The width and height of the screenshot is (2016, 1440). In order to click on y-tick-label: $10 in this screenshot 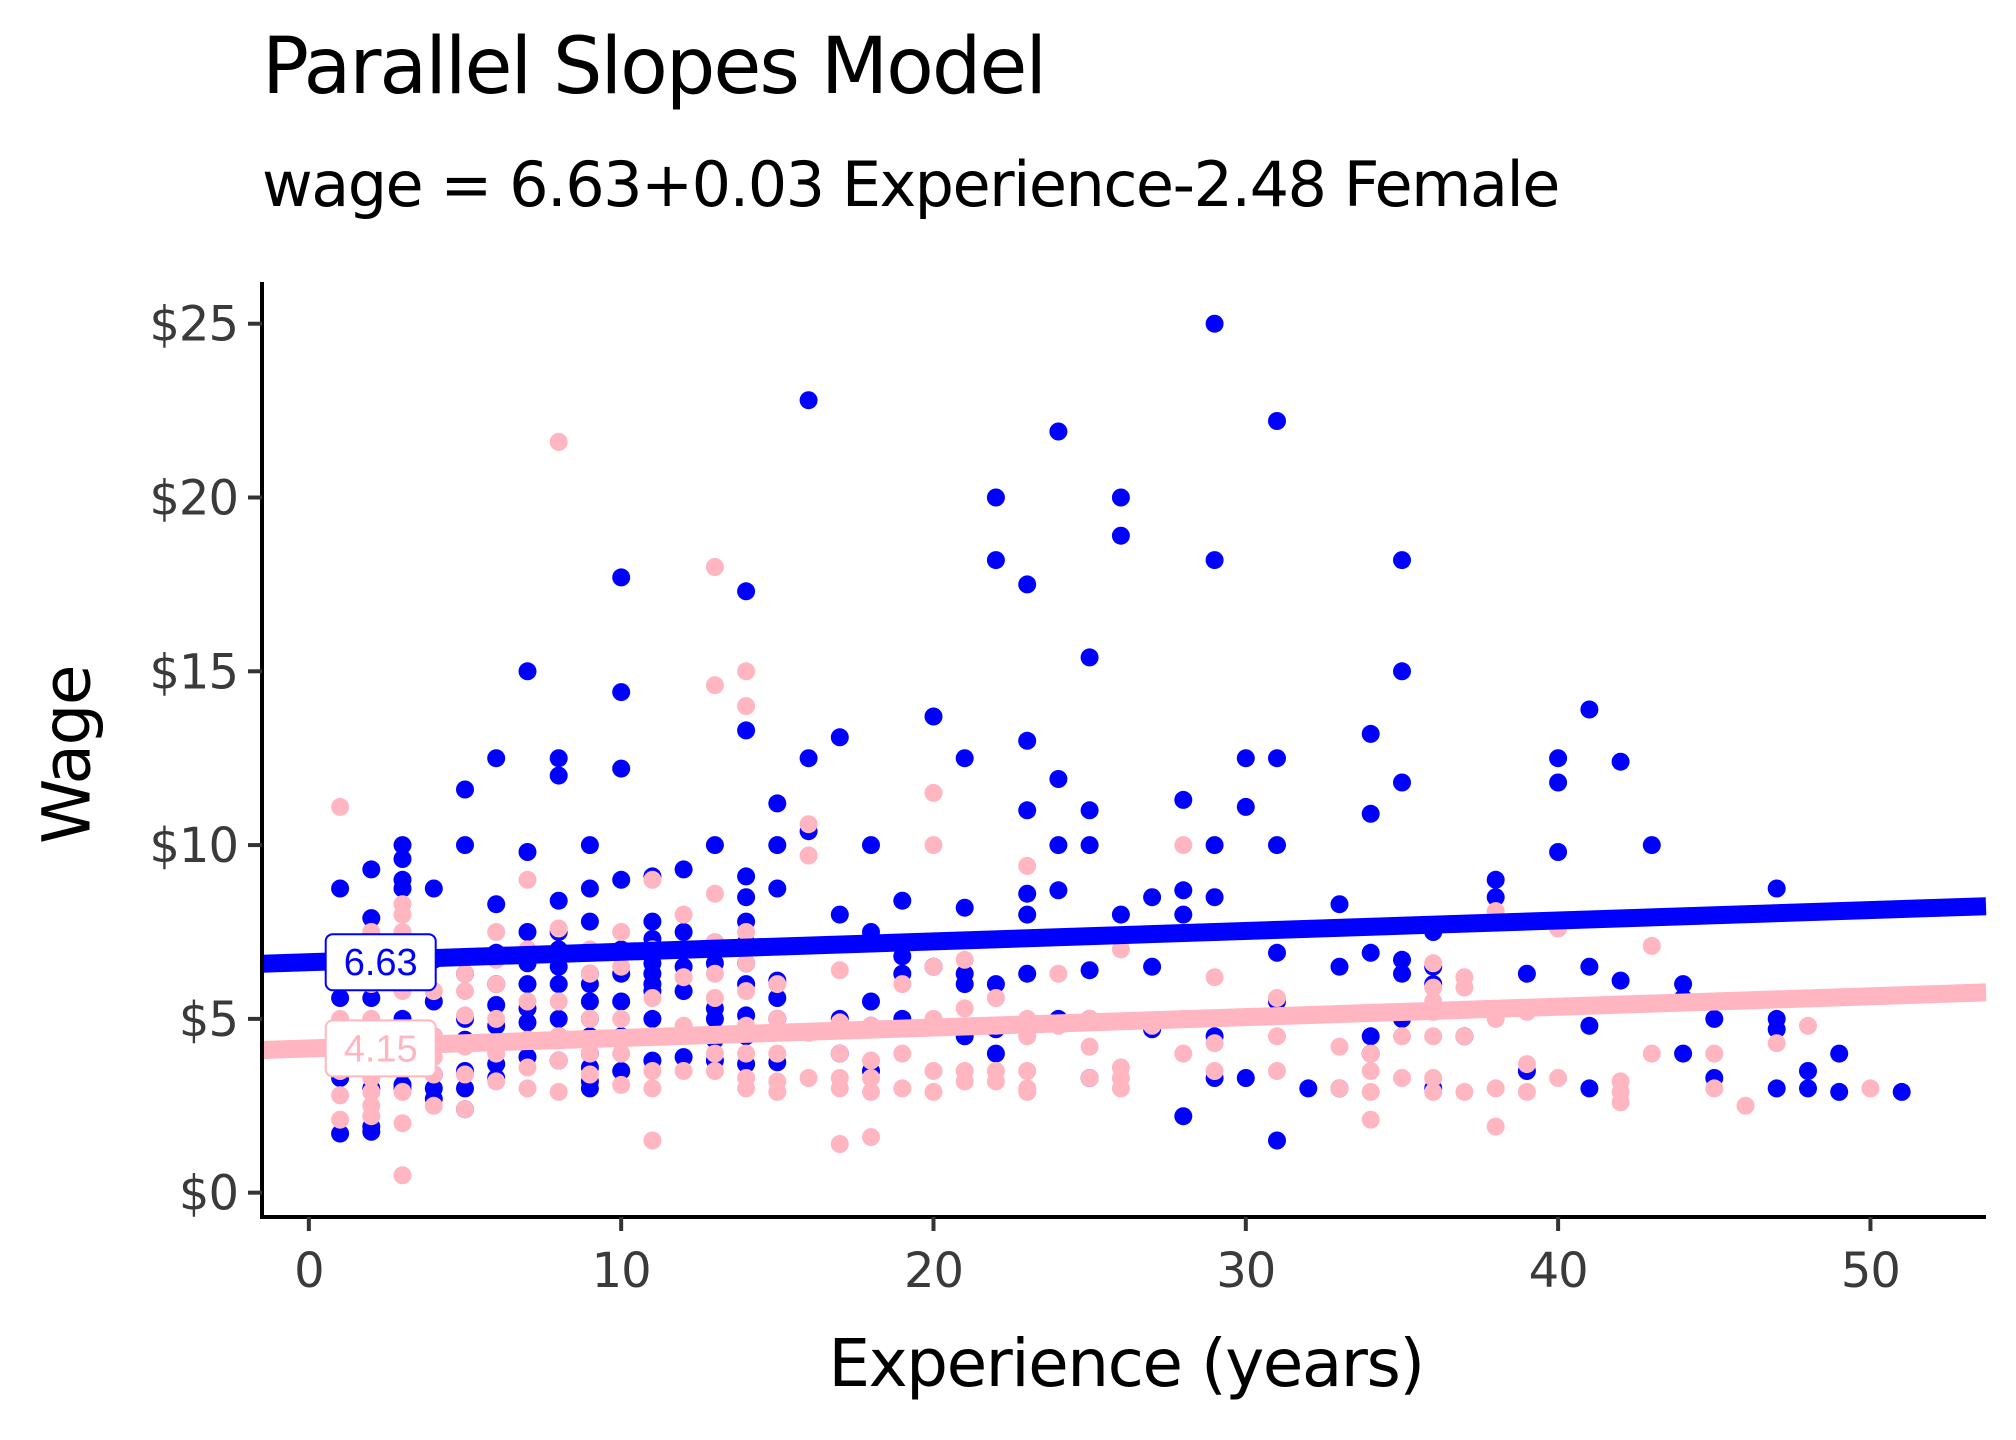, I will do `click(193, 846)`.